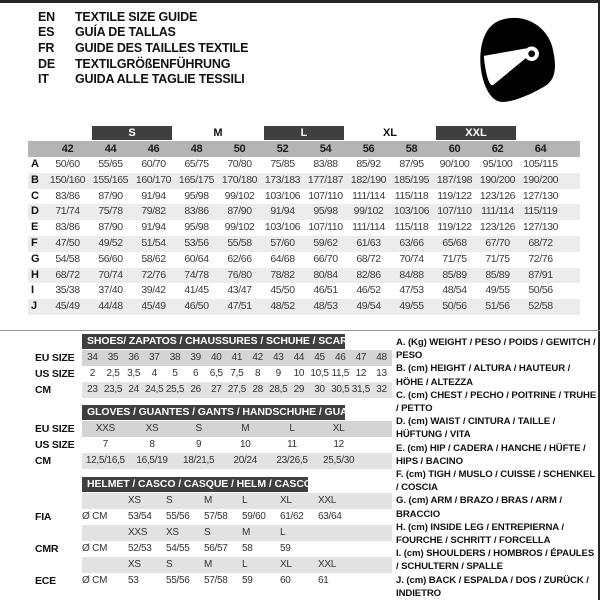 This screenshot has height=600, width=600. Describe the element at coordinates (497, 258) in the screenshot. I see `value-cell: 71/75` at that location.